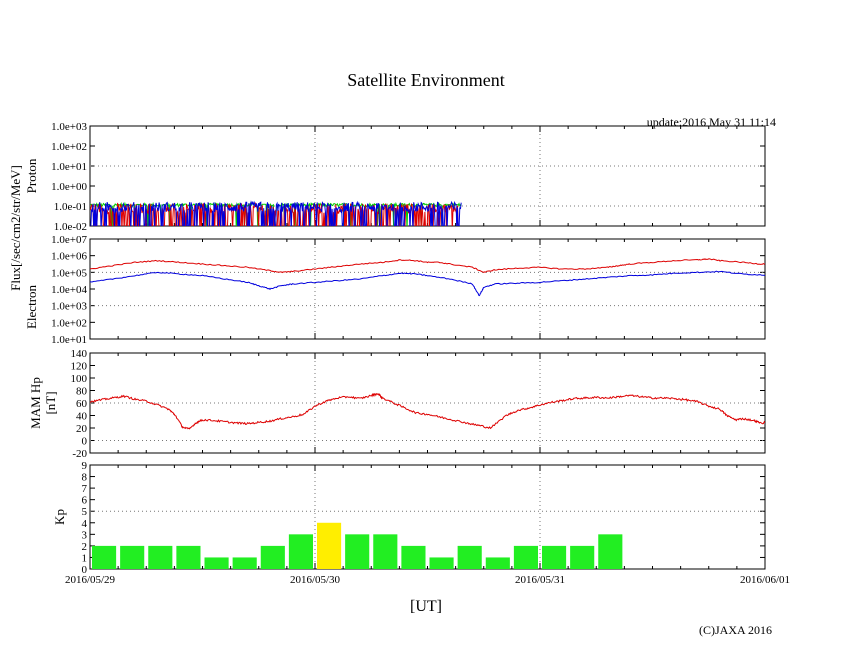 This screenshot has height=655, width=846. What do you see at coordinates (69, 323) in the screenshot?
I see `electron-ytick-label: 1.0e+02` at bounding box center [69, 323].